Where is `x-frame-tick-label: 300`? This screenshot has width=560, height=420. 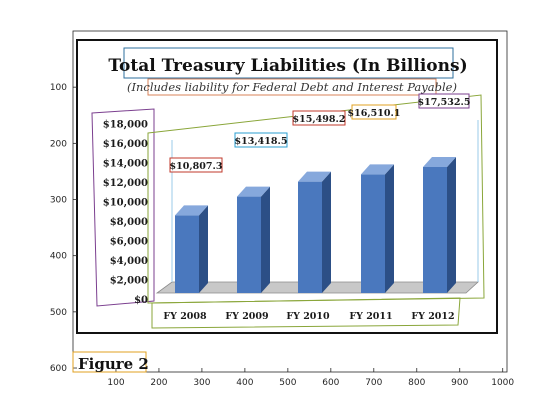 x-frame-tick-label: 300 is located at coordinates (201, 383).